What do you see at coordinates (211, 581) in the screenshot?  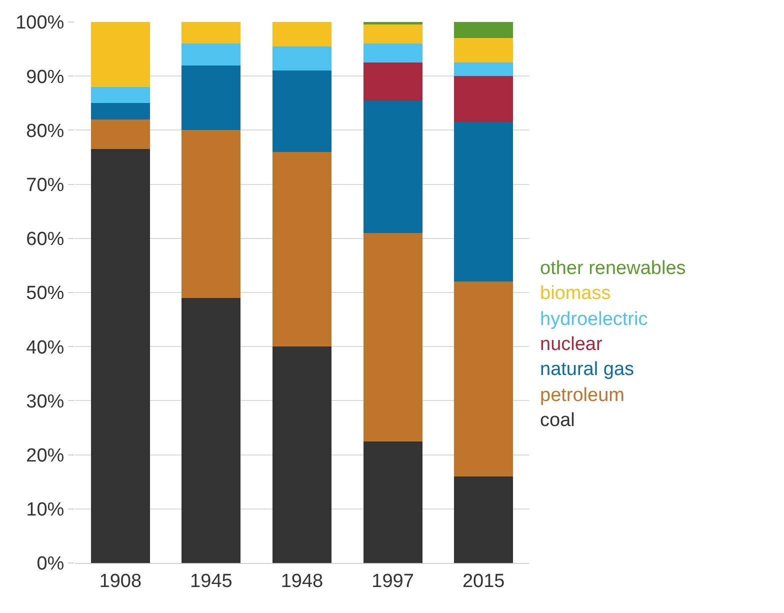 I see `x-tick-label: 1945` at bounding box center [211, 581].